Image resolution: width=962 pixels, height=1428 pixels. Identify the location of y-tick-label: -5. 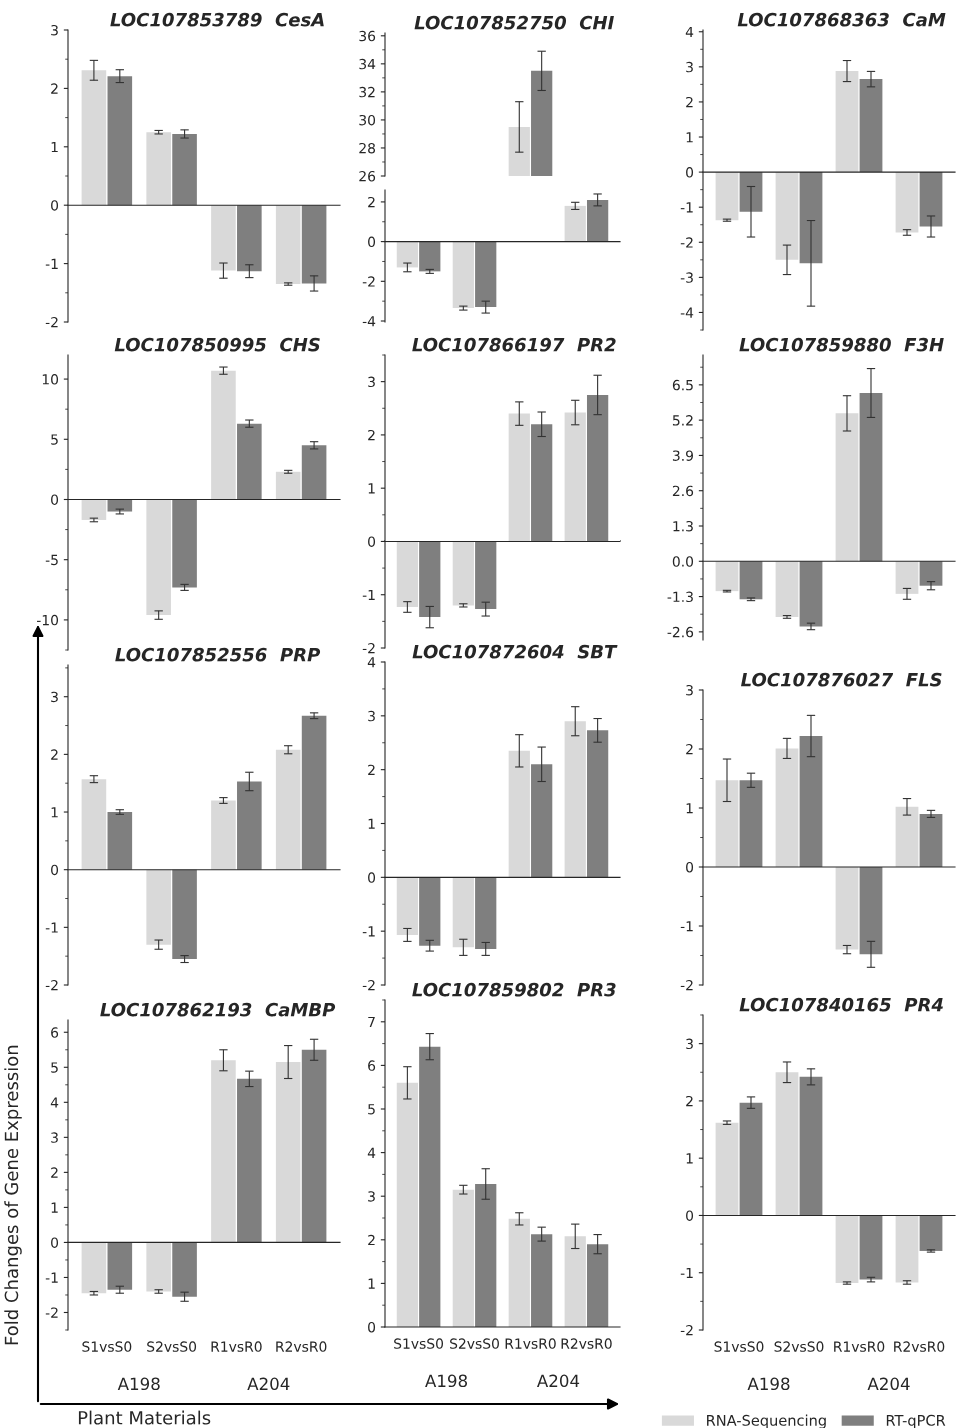
(51, 560).